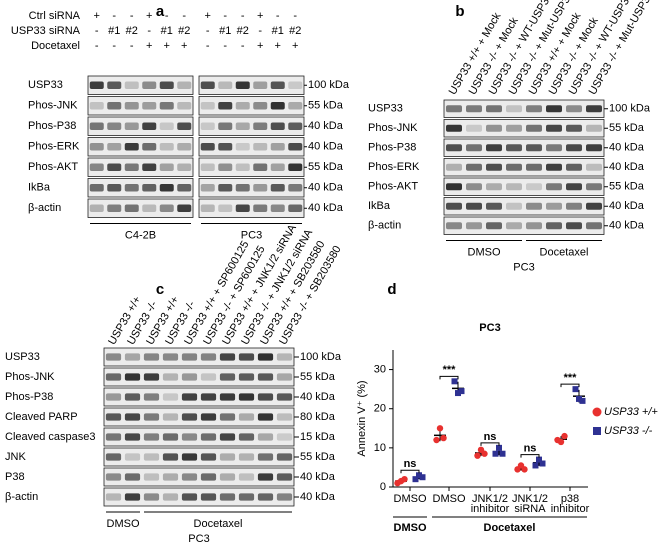  Describe the element at coordinates (15, 477) in the screenshot. I see `blot-label: P38` at that location.